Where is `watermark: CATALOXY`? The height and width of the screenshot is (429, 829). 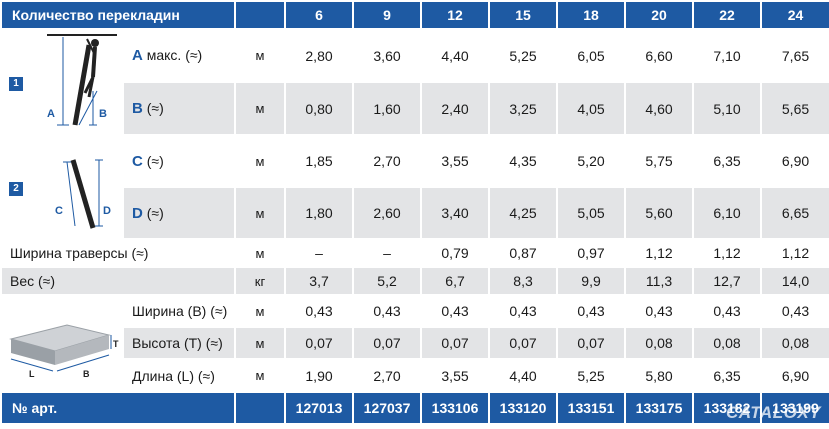
watermark: CATALOXY is located at coordinates (773, 412).